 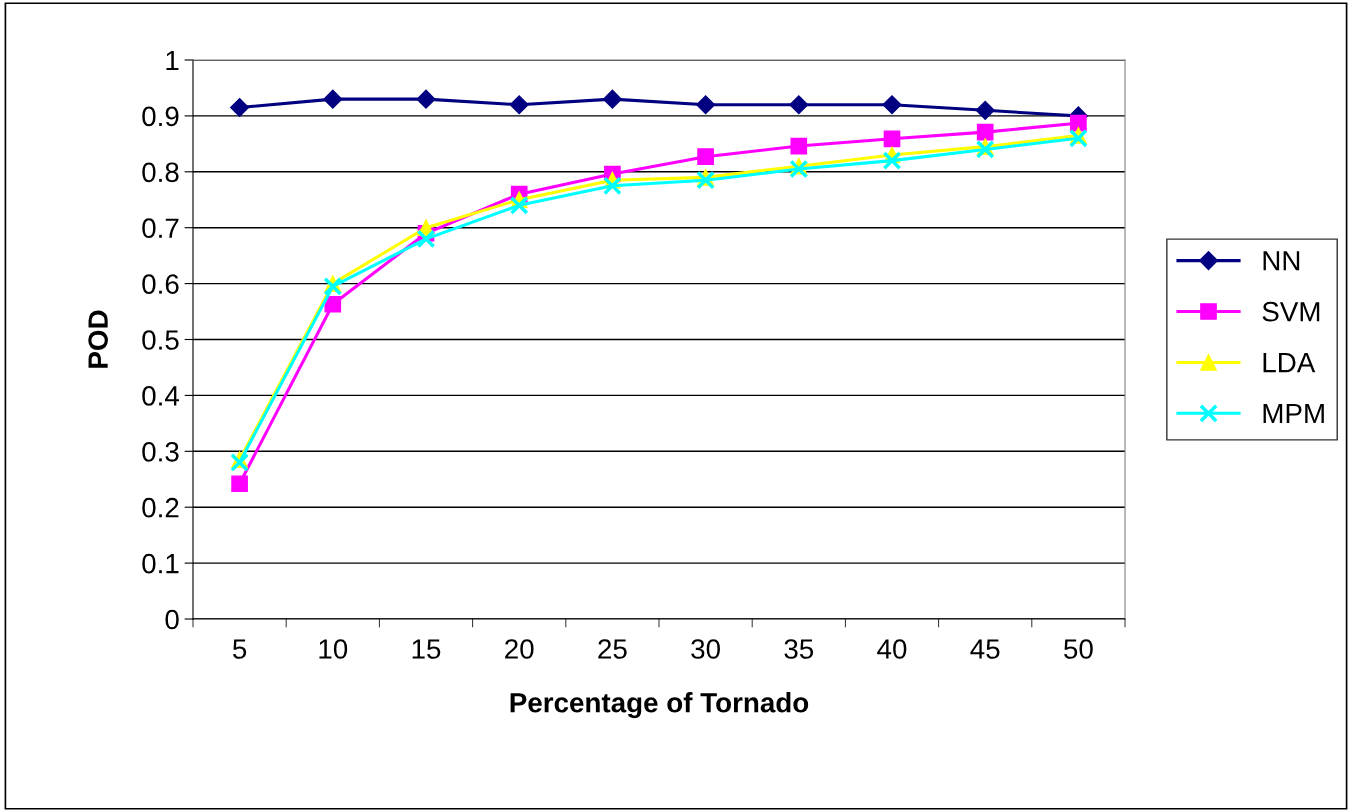 What do you see at coordinates (799, 649) in the screenshot?
I see `x-tick-label: 35` at bounding box center [799, 649].